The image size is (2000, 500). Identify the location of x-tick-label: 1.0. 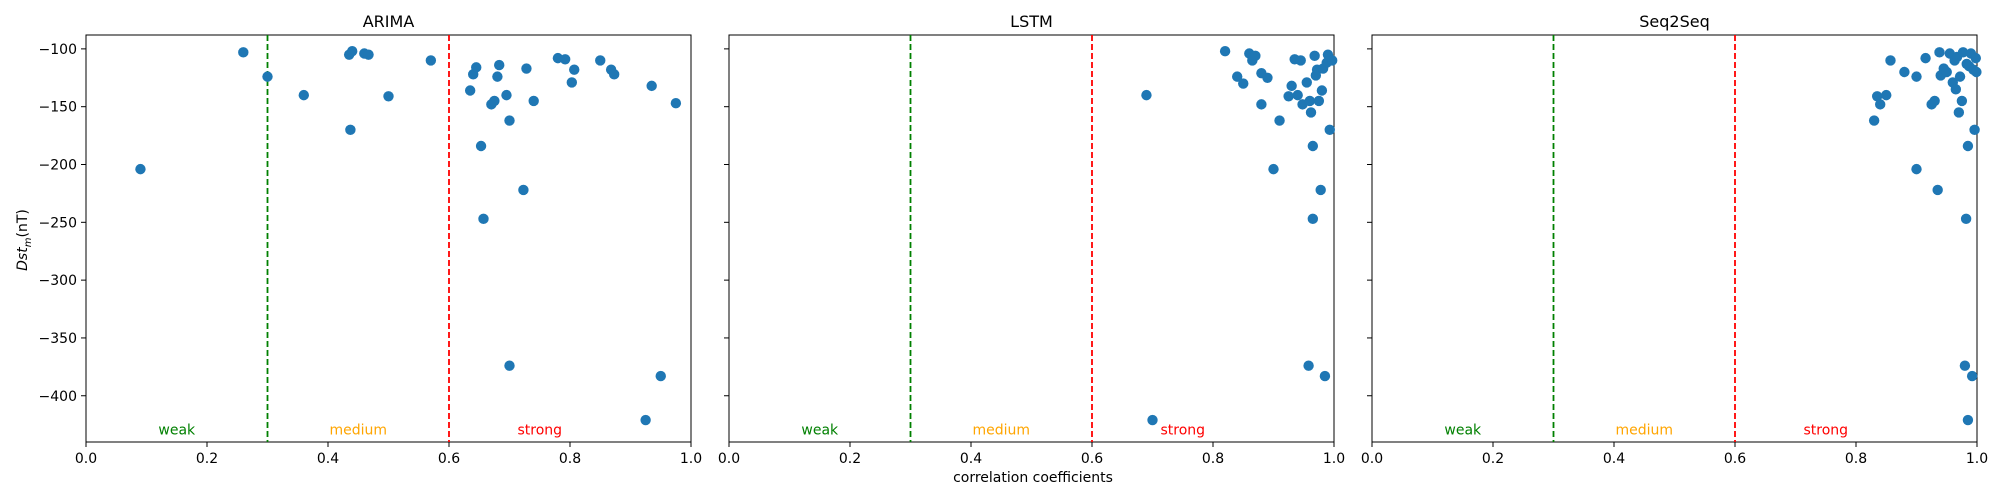
(691, 459).